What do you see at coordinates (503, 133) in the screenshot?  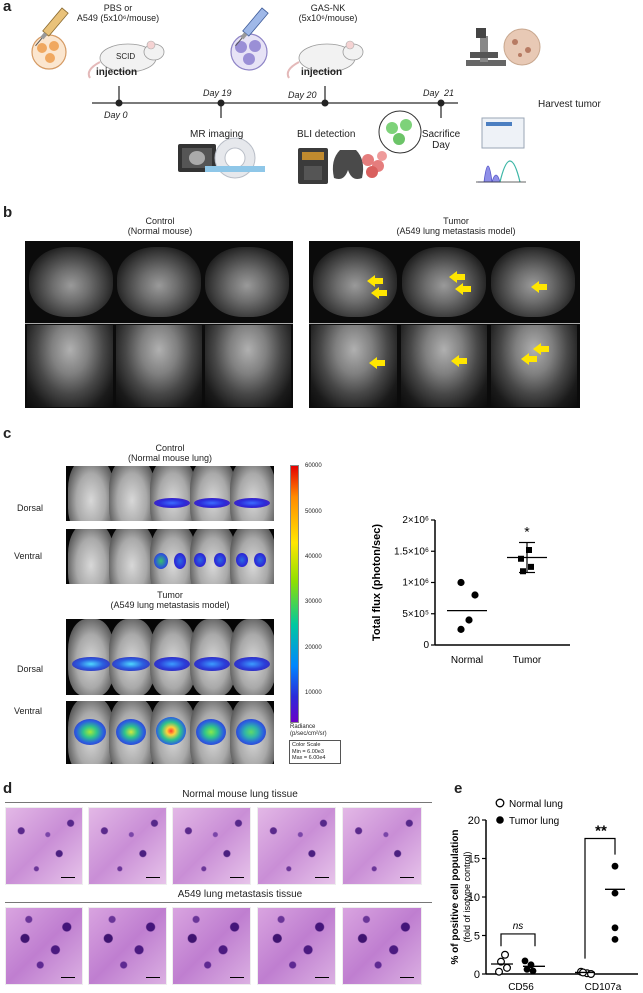 I see `flow-cytometer-icon` at bounding box center [503, 133].